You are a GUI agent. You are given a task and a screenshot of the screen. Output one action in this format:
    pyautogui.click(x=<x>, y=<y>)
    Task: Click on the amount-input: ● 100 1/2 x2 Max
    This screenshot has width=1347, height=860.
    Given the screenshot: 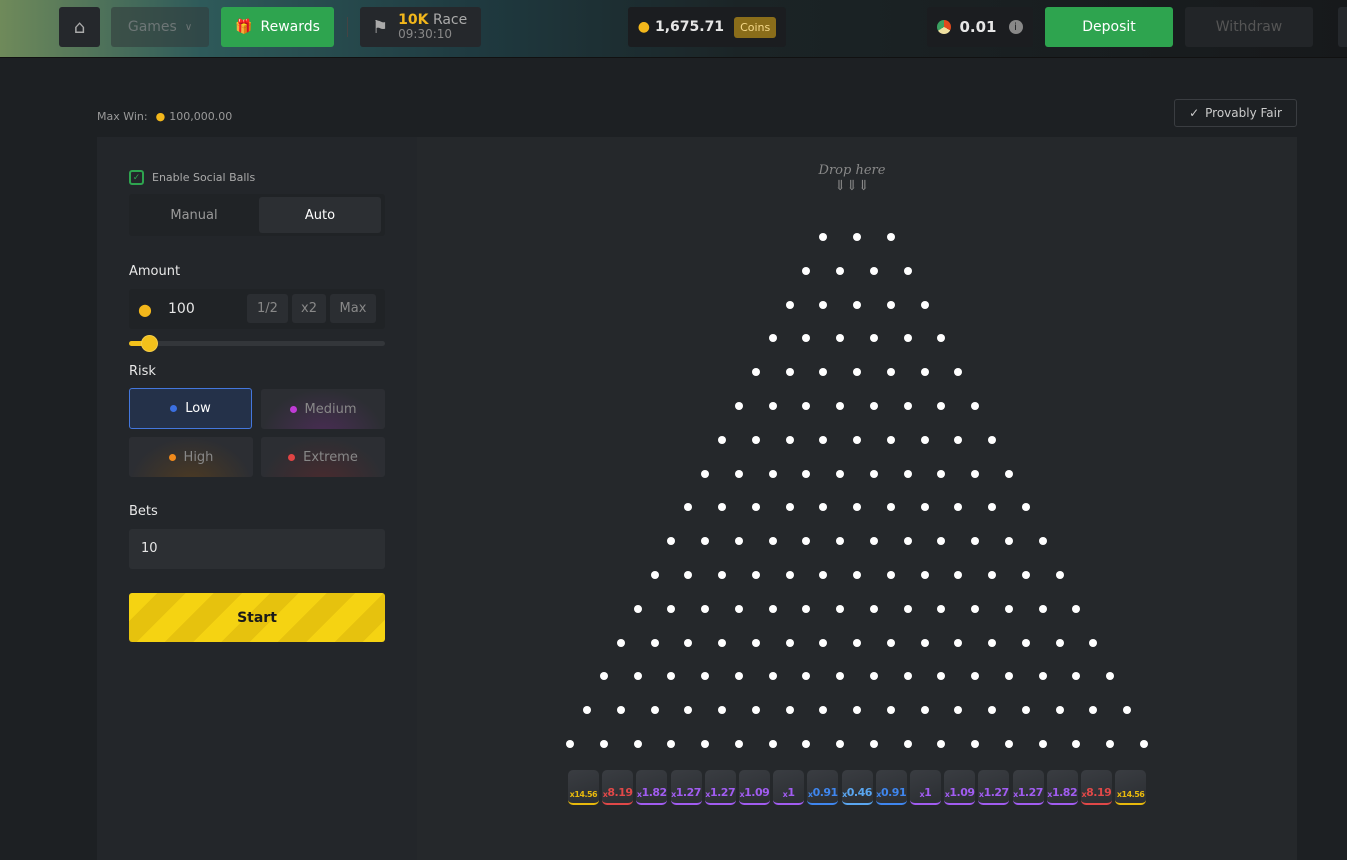 What is the action you would take?
    pyautogui.click(x=257, y=309)
    